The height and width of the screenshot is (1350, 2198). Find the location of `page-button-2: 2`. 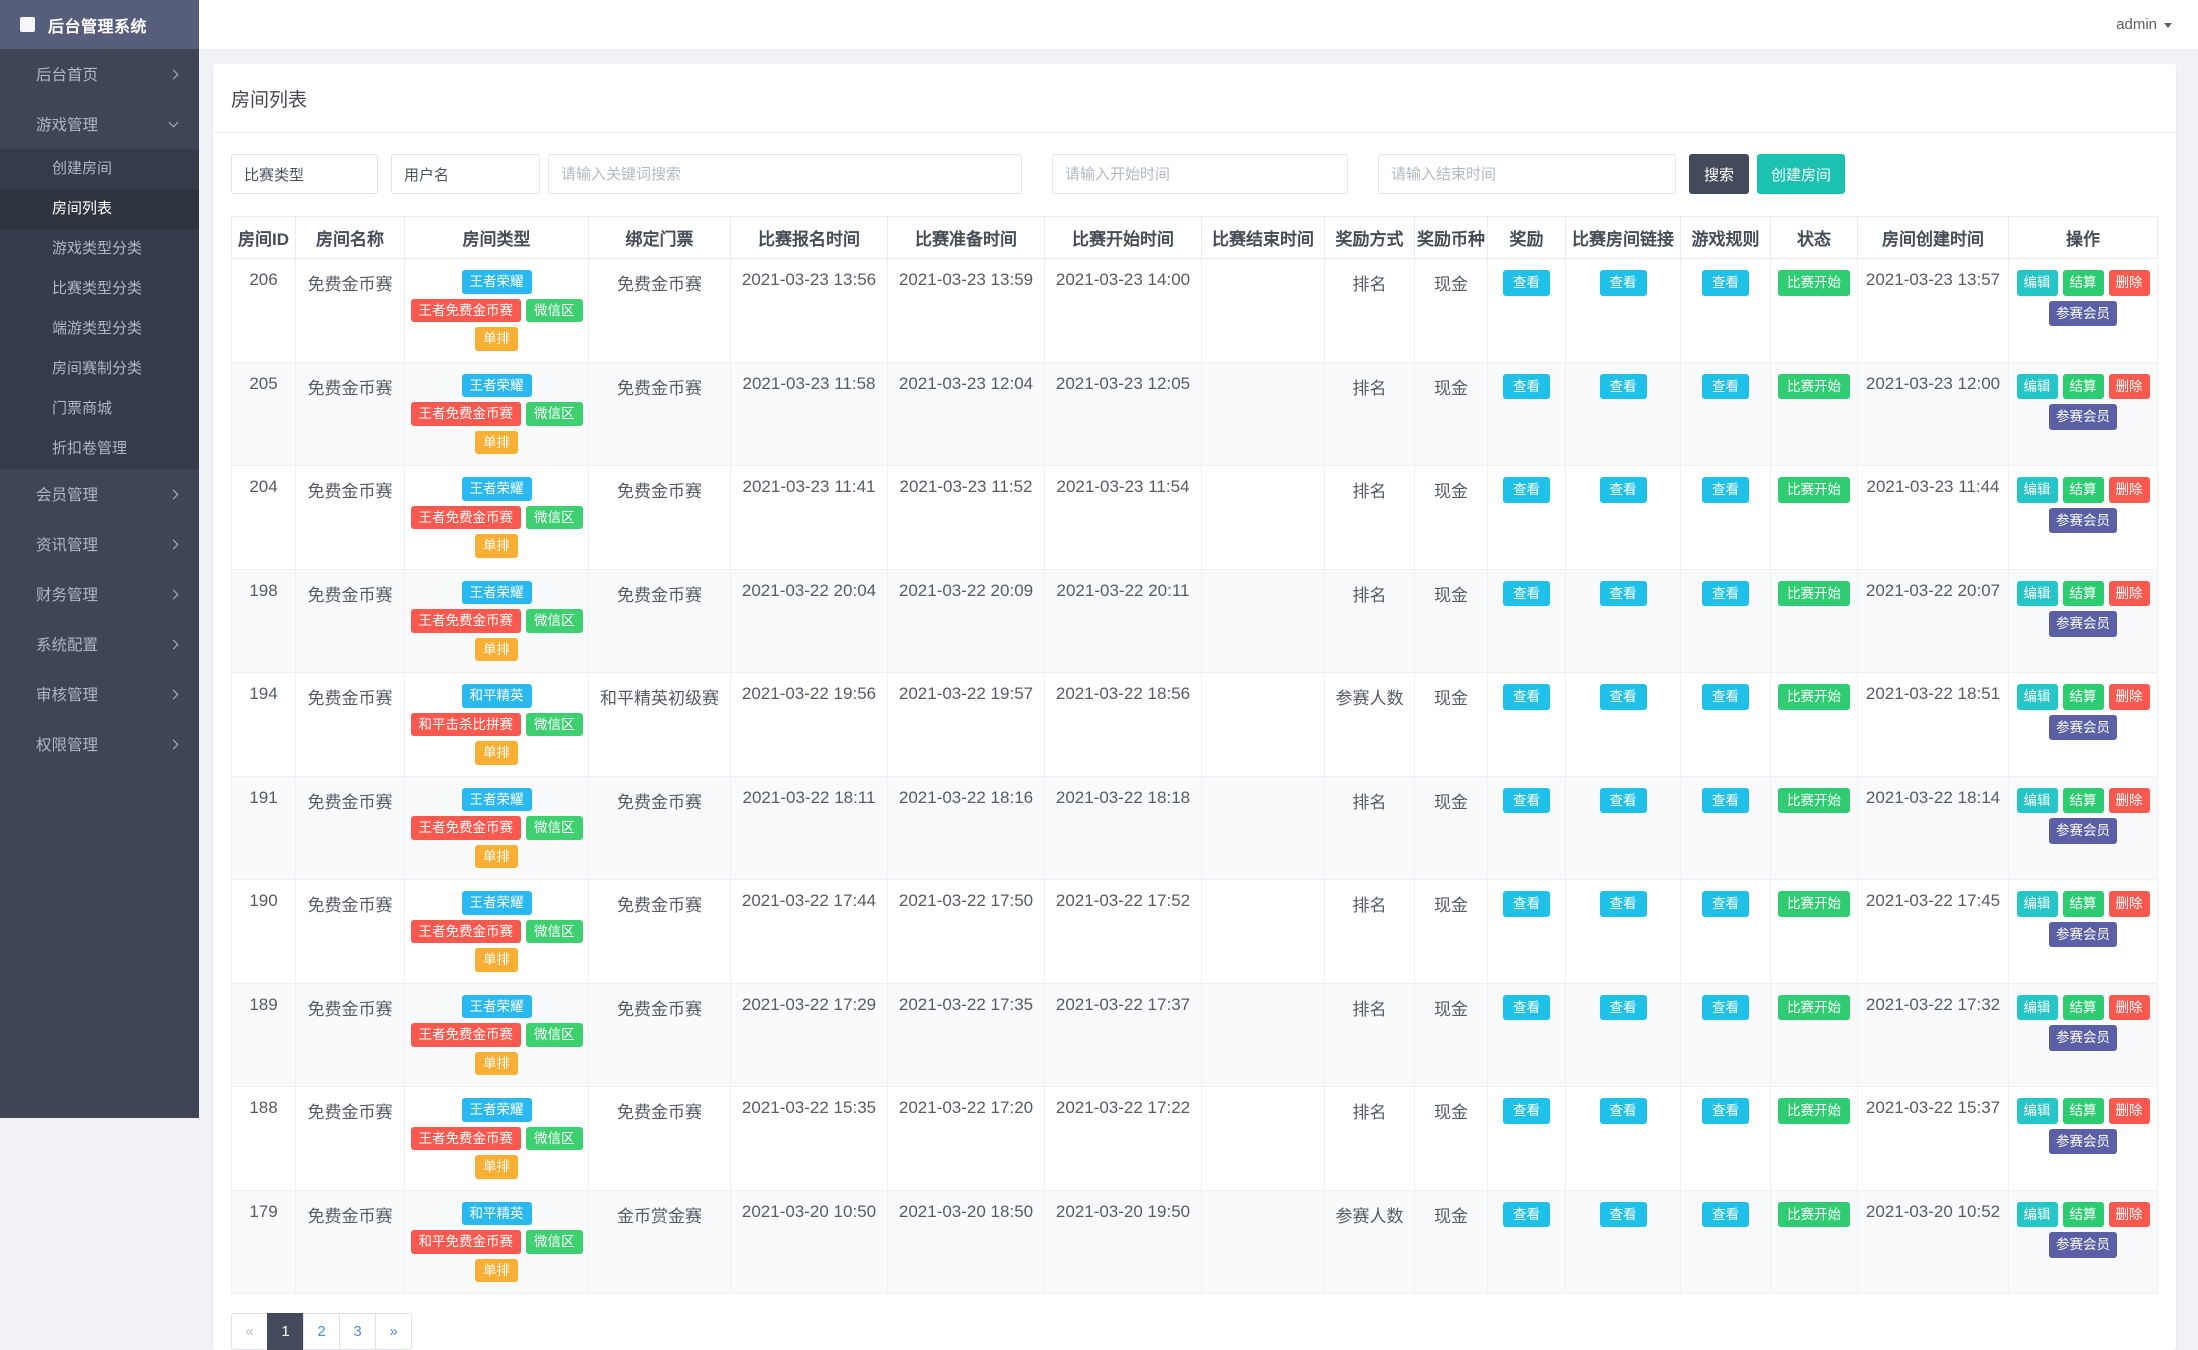

page-button-2: 2 is located at coordinates (321, 1331).